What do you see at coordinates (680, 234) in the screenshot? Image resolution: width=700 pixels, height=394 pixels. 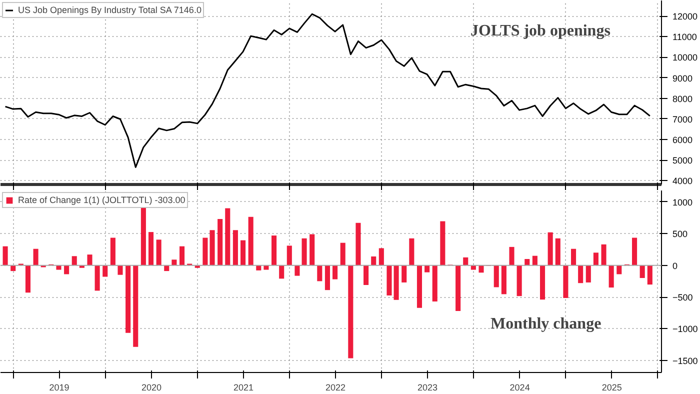 I see `y-tick-label: 500` at bounding box center [680, 234].